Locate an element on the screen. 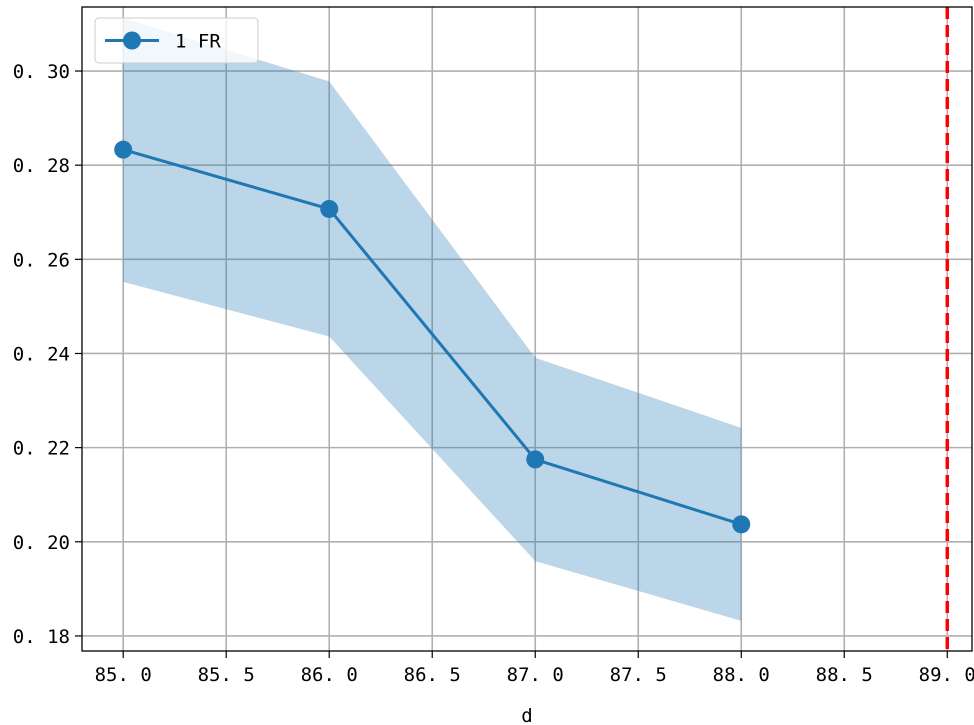 The height and width of the screenshot is (725, 974). legend-box is located at coordinates (176, 40).